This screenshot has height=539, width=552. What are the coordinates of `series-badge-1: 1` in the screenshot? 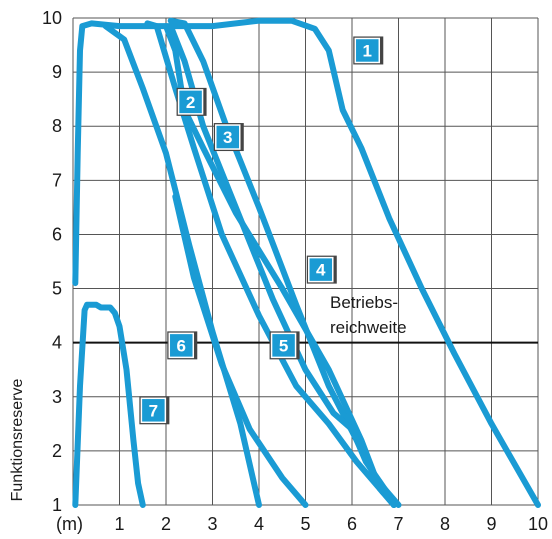 It's located at (368, 50).